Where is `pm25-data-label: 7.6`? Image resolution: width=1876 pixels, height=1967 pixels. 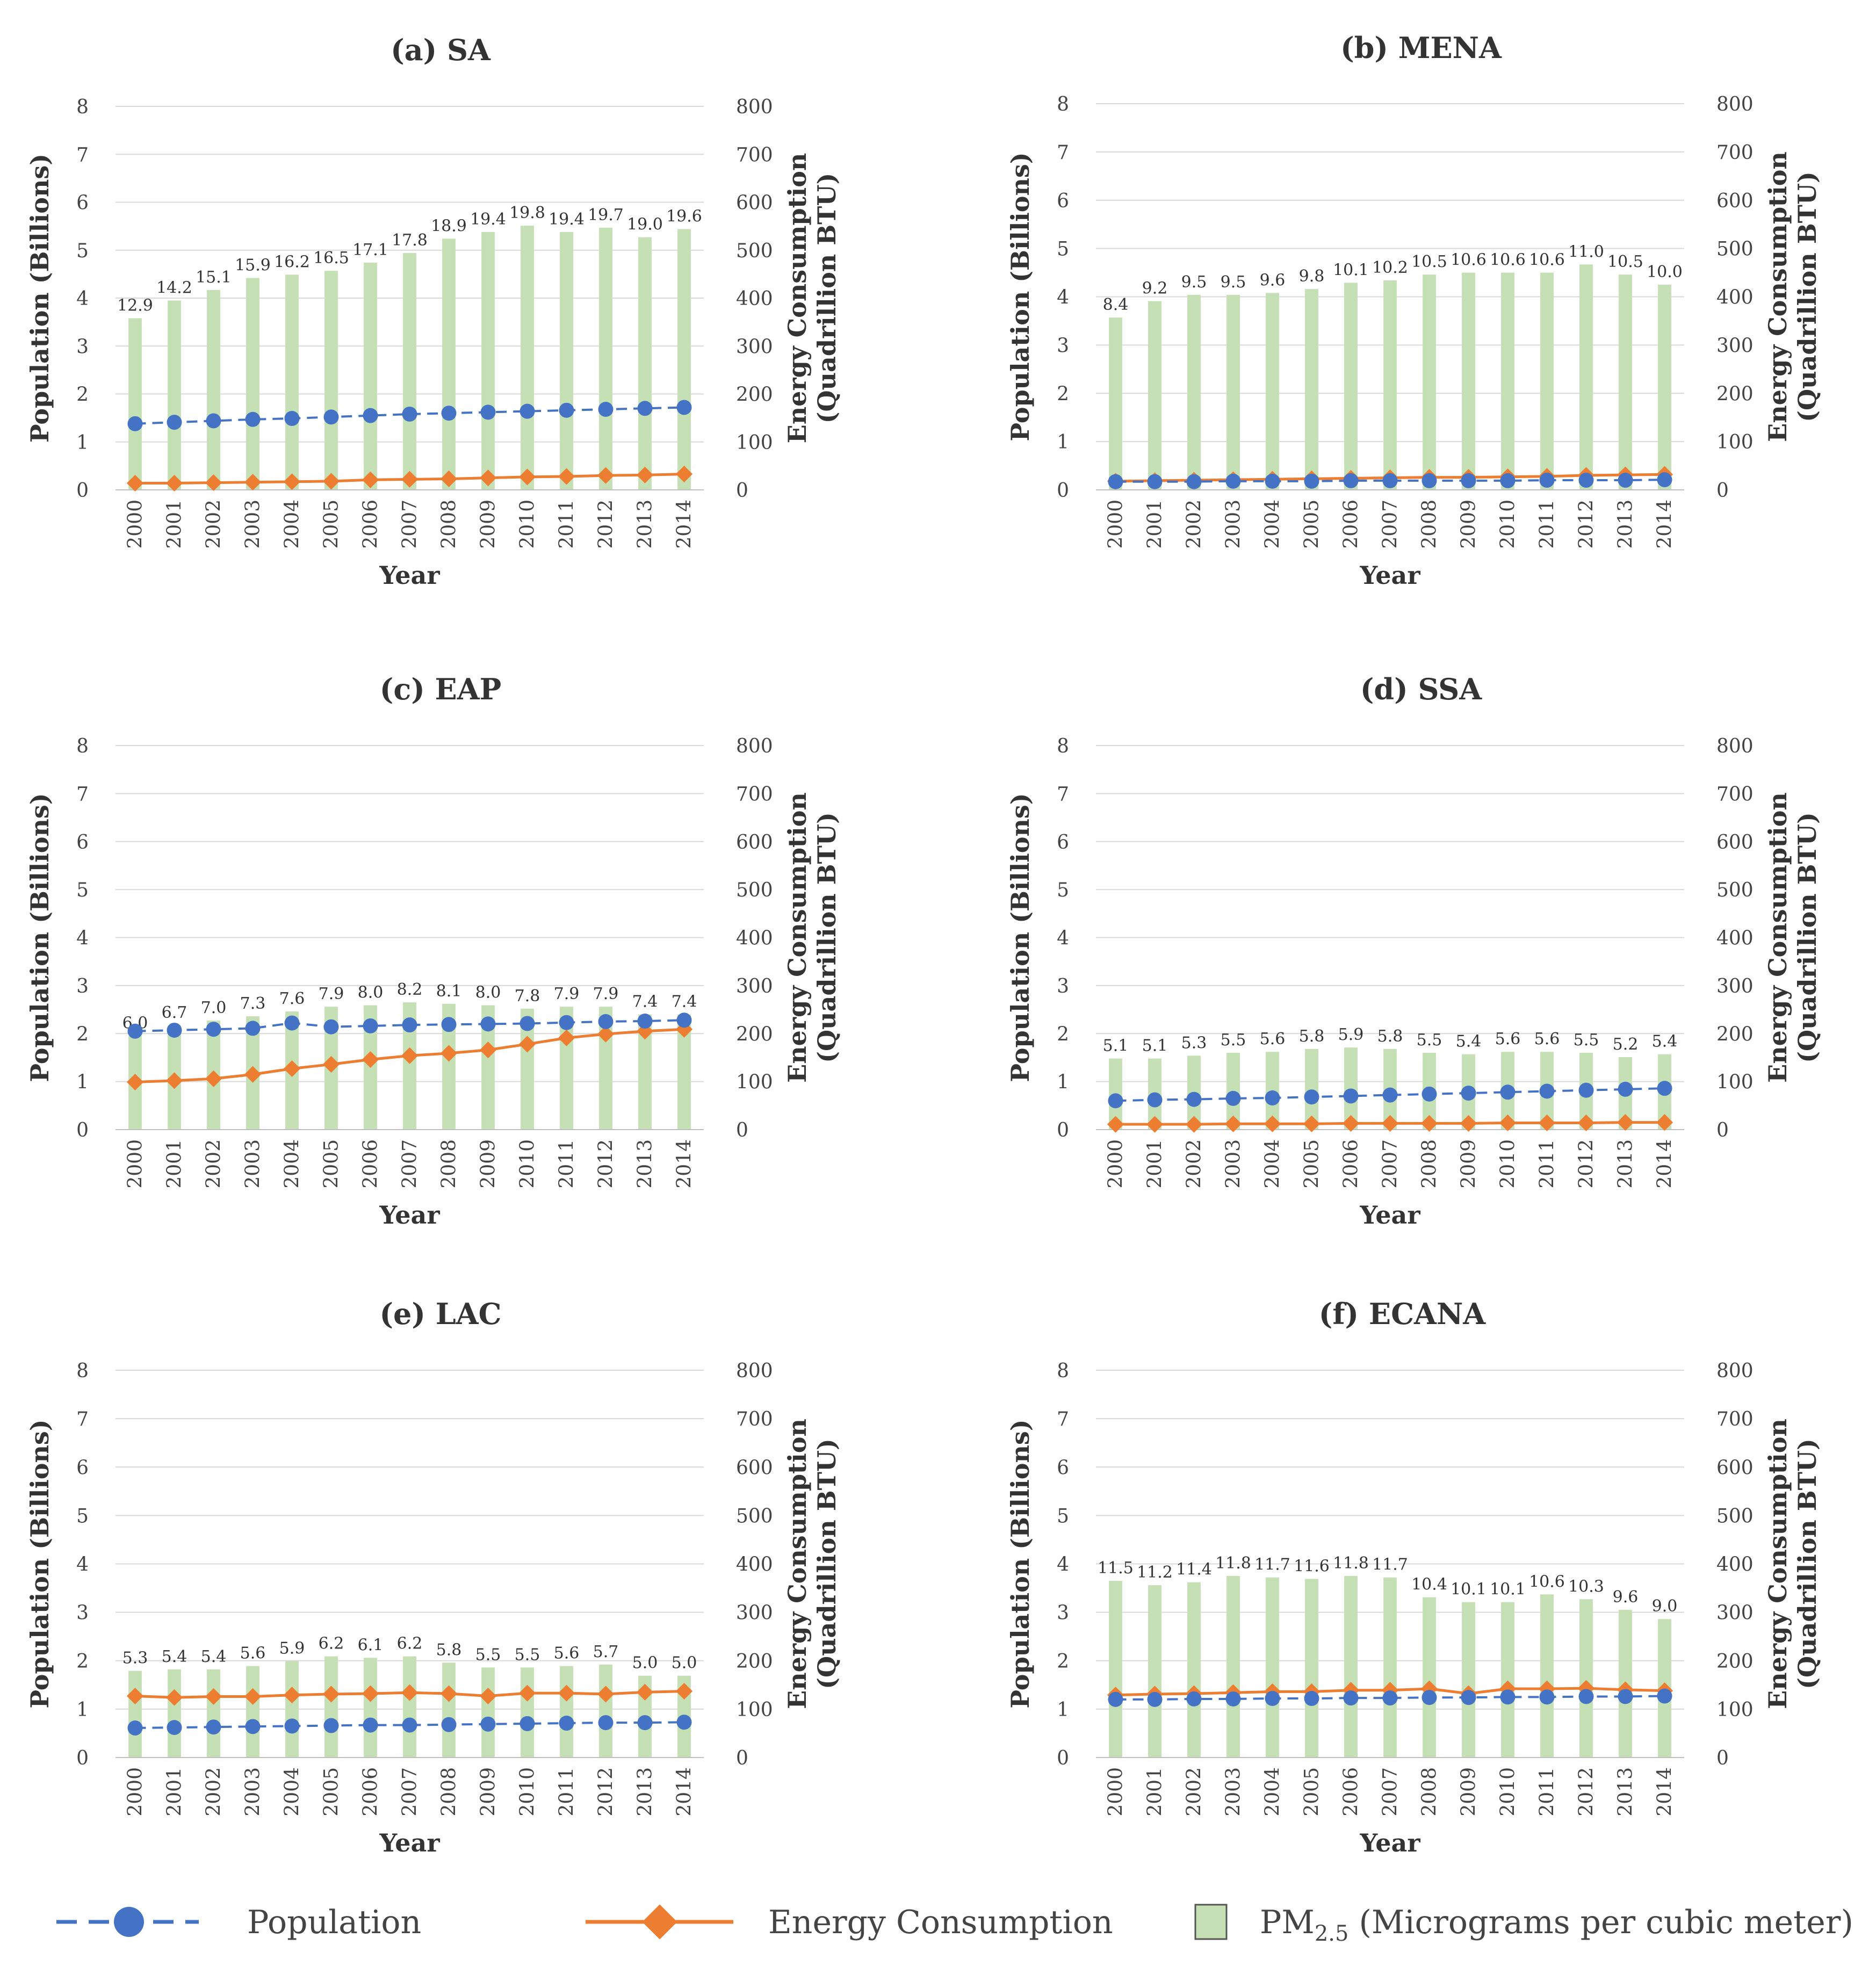
pm25-data-label: 7.6 is located at coordinates (292, 998).